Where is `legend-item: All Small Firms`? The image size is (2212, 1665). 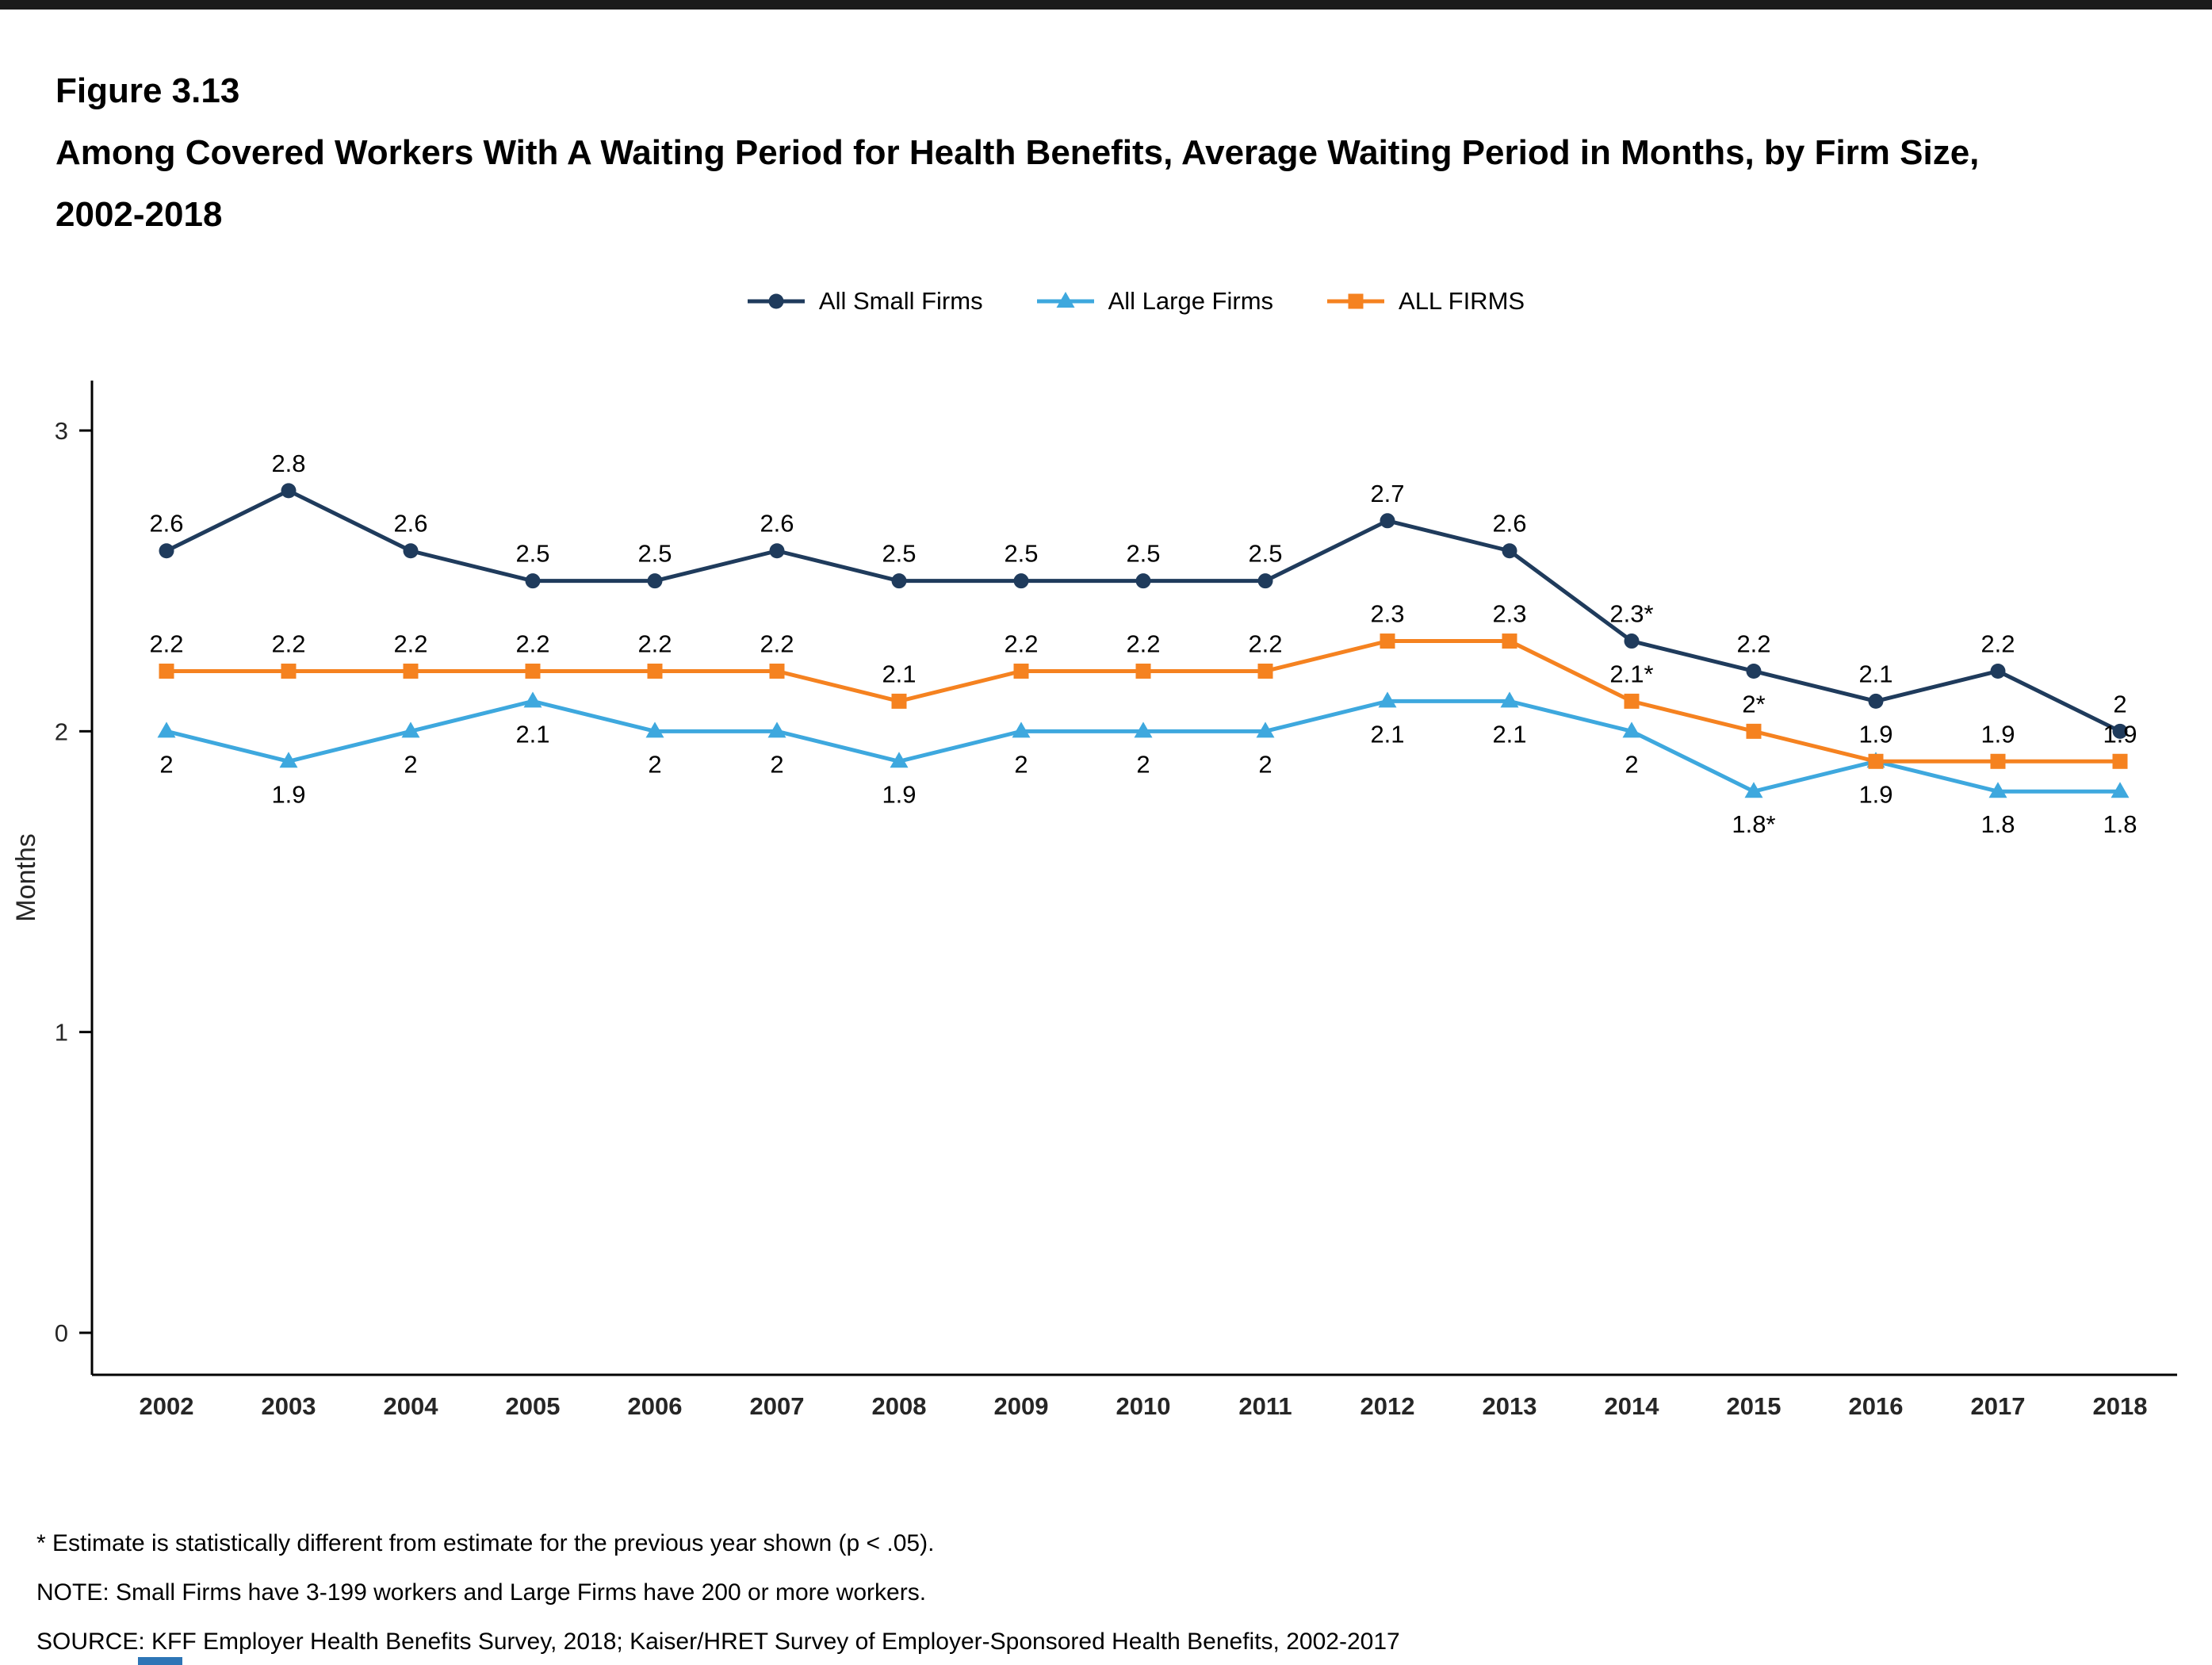
legend-item: All Small Firms is located at coordinates (863, 301).